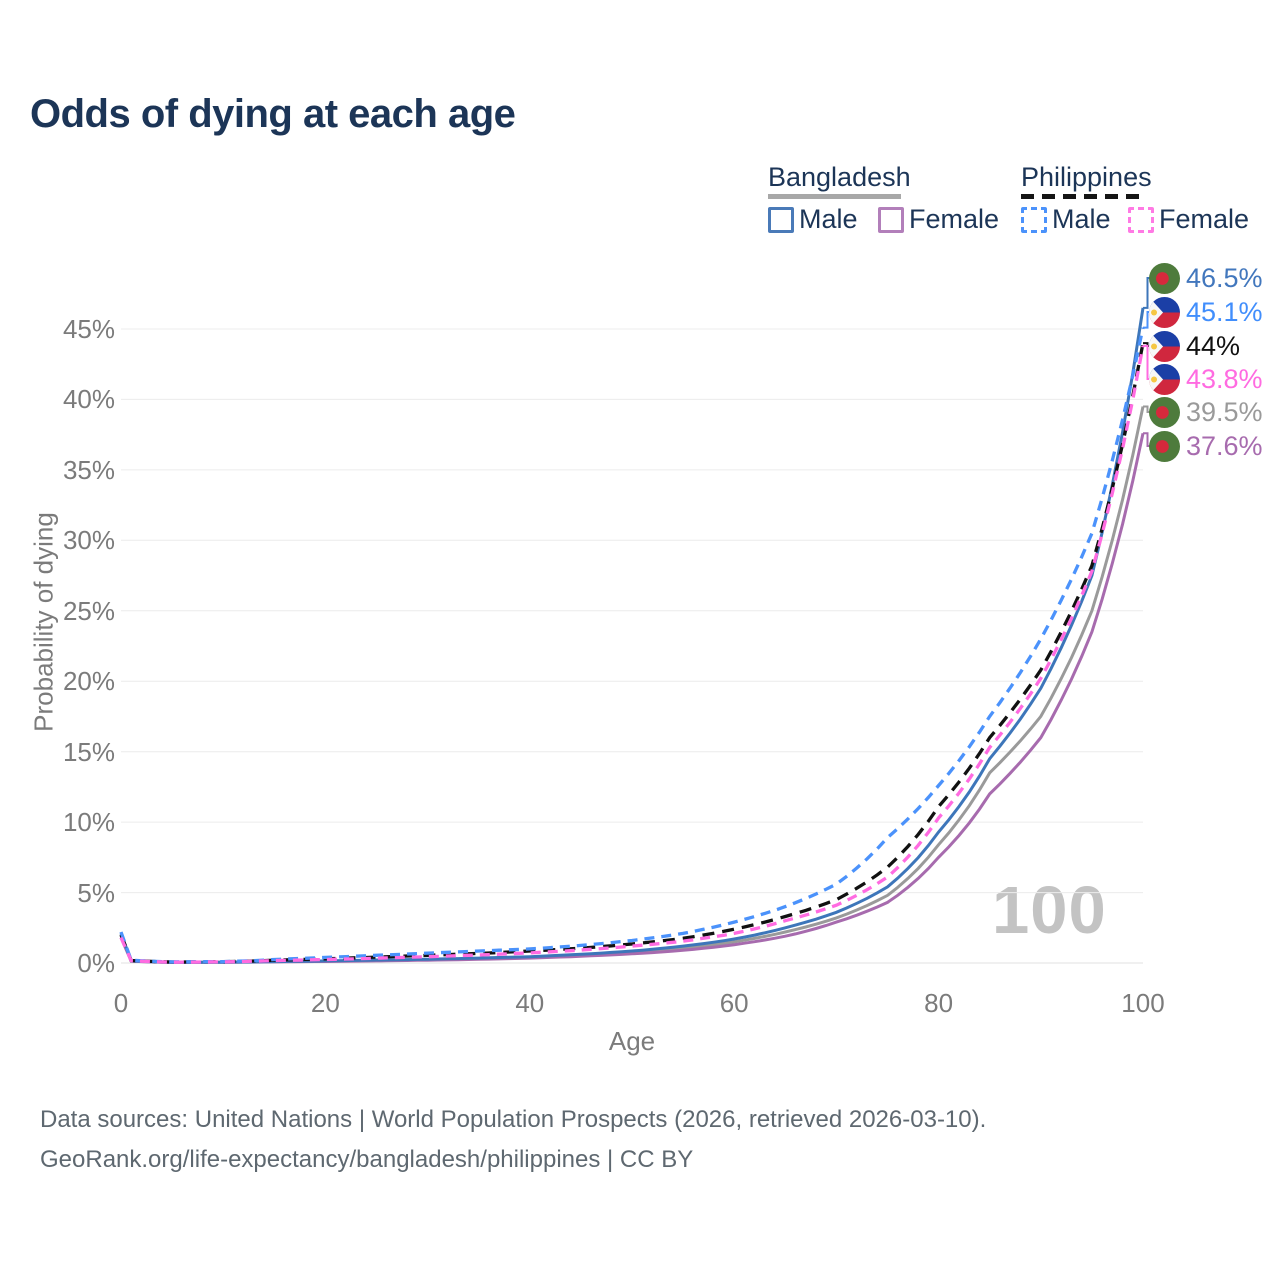 This screenshot has width=1280, height=1280. I want to click on end-label-value: 44%, so click(1213, 345).